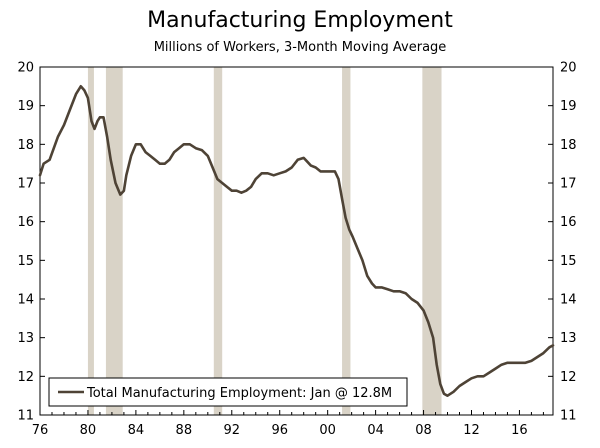 This screenshot has height=448, width=600. What do you see at coordinates (568, 416) in the screenshot?
I see `y-tick-label-right: 11` at bounding box center [568, 416].